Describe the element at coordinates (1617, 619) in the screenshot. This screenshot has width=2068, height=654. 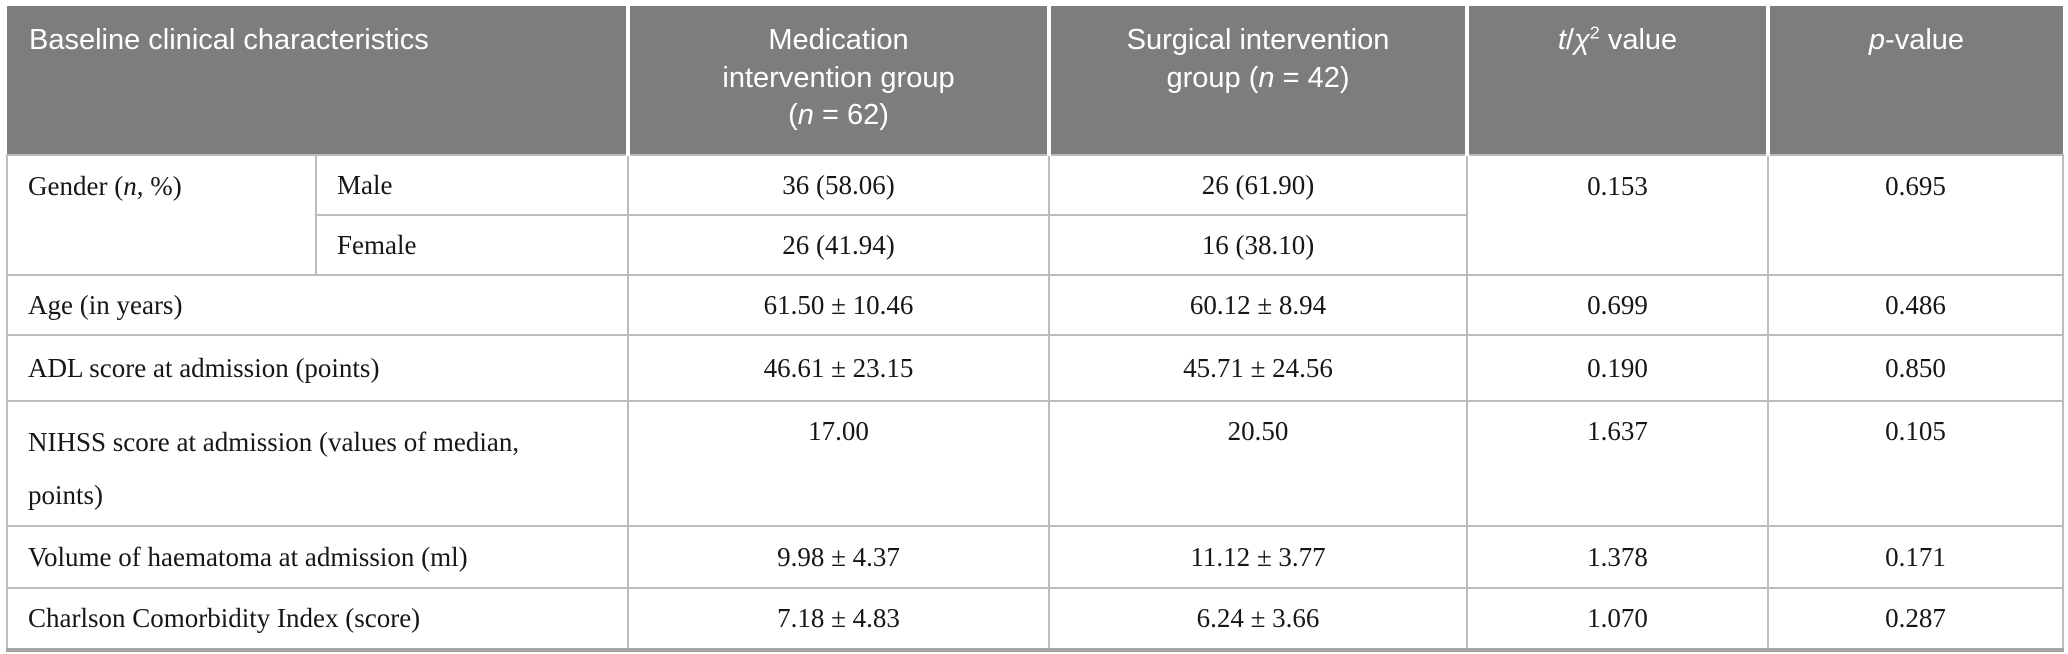
I see `cell-charlson-statistic: 1.070` at that location.